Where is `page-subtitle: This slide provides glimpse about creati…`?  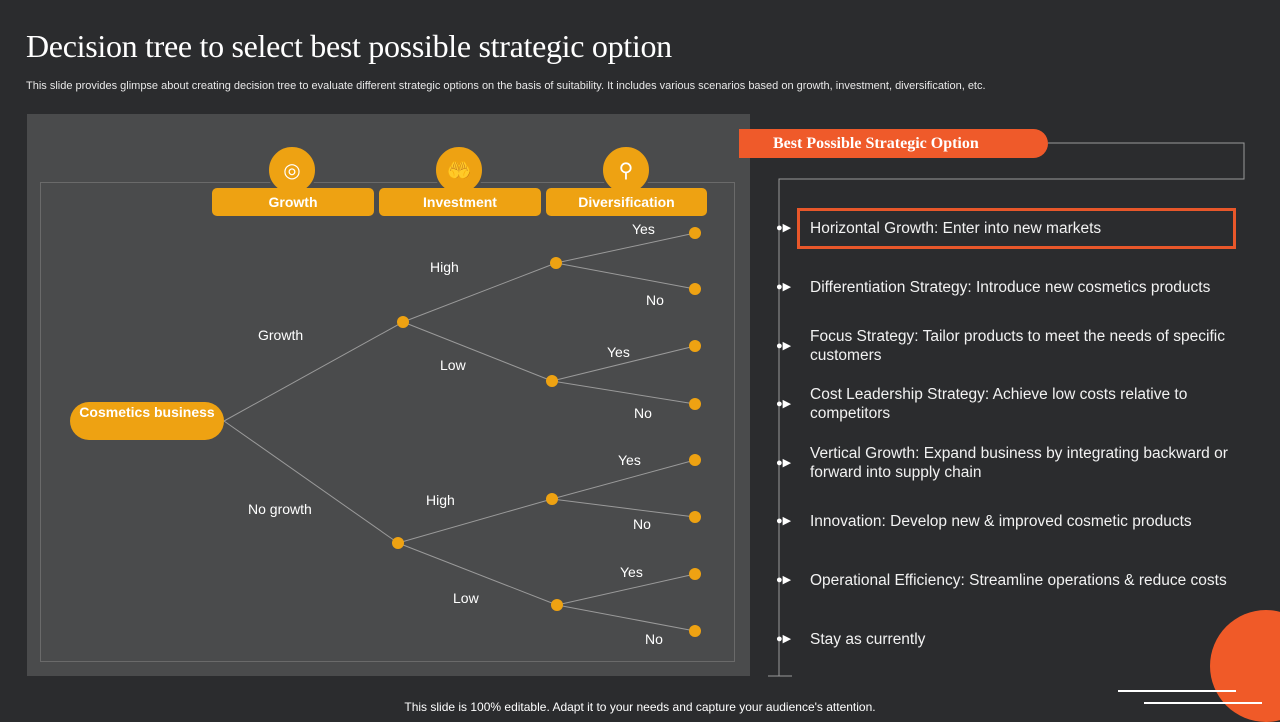 page-subtitle: This slide provides glimpse about creati… is located at coordinates (506, 86).